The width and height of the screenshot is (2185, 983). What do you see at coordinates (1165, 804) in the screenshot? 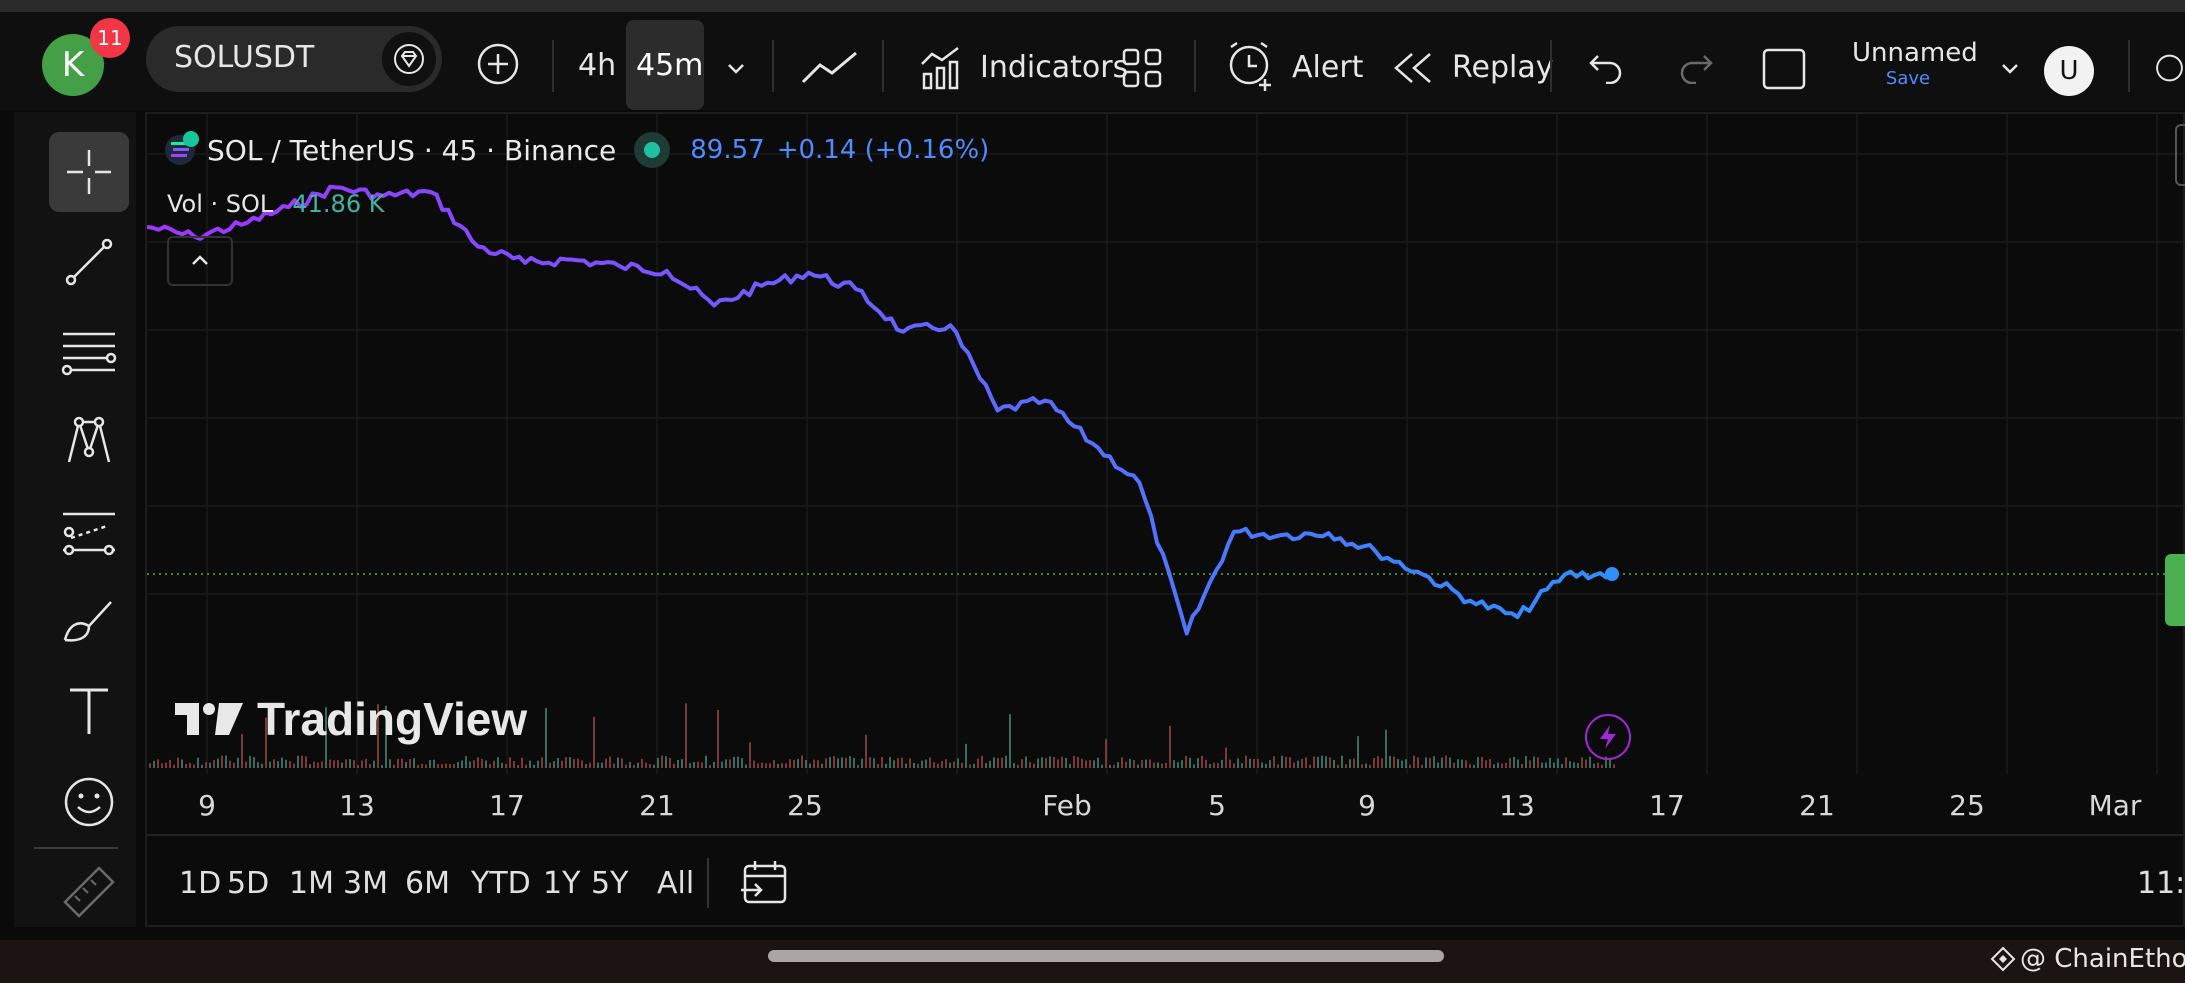
I see `time-axis: 9 13 17 21 25 Feb 5 9 13 17 21 25 Mar` at bounding box center [1165, 804].